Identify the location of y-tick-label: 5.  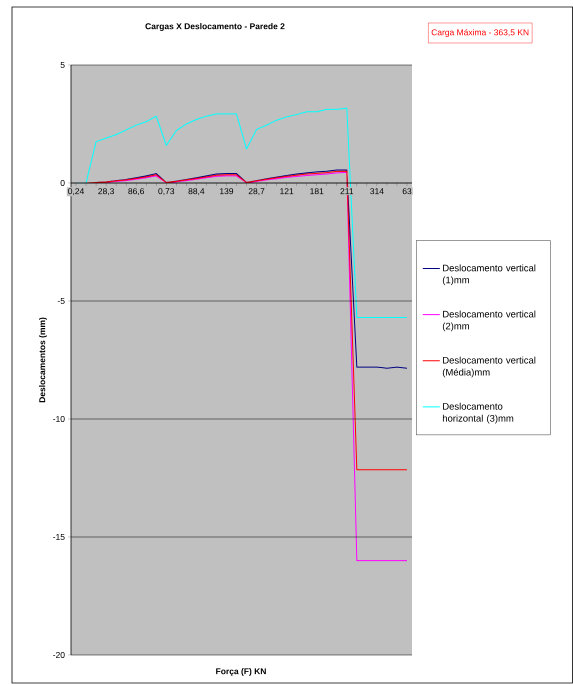
(62, 65).